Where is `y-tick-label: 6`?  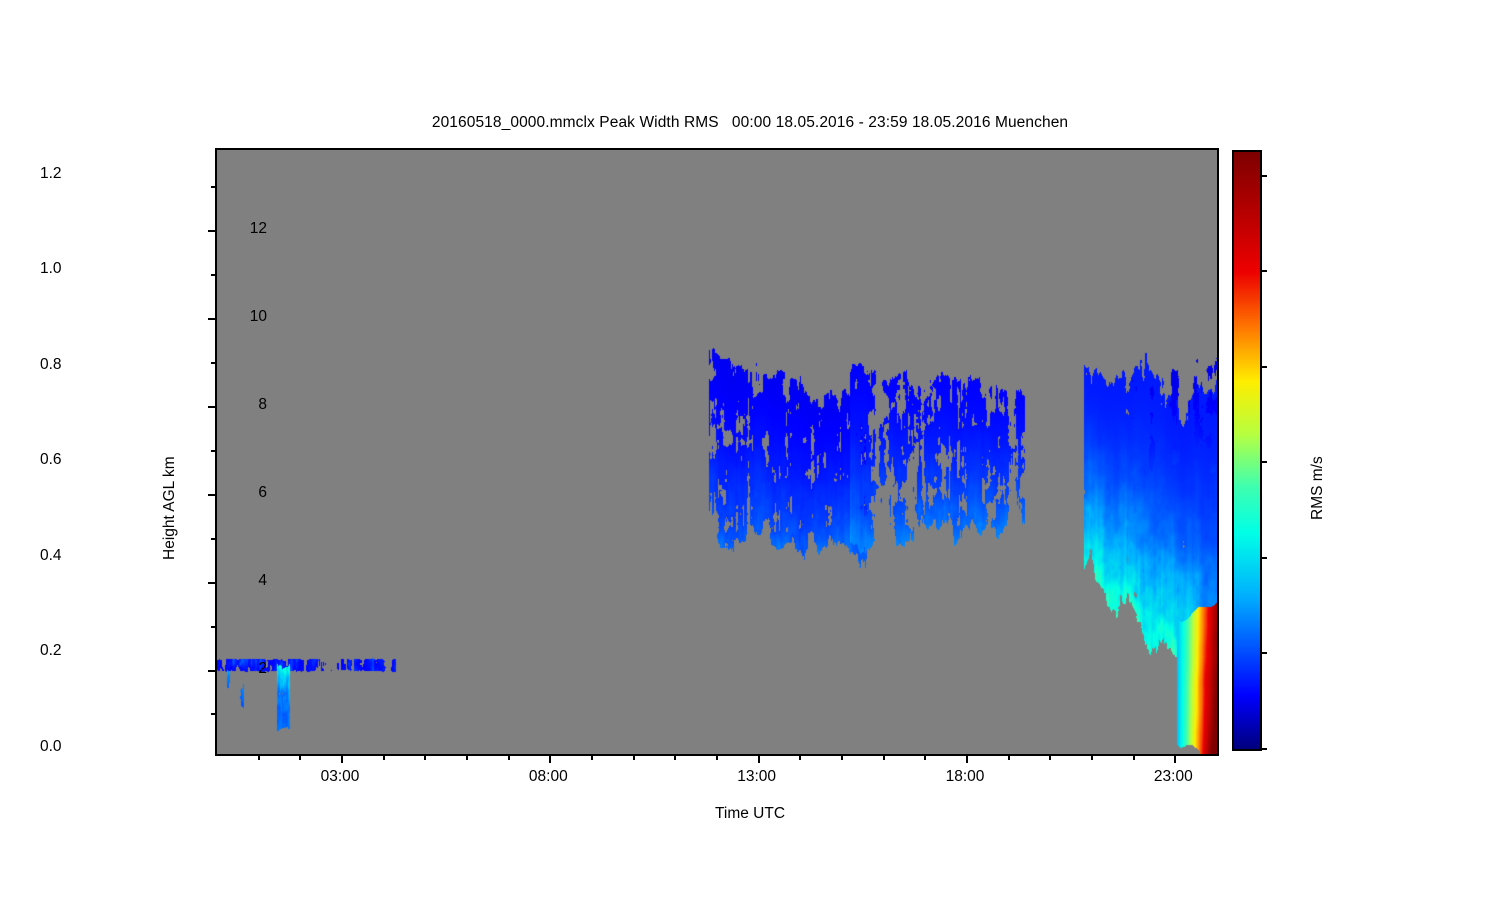 y-tick-label: 6 is located at coordinates (262, 492).